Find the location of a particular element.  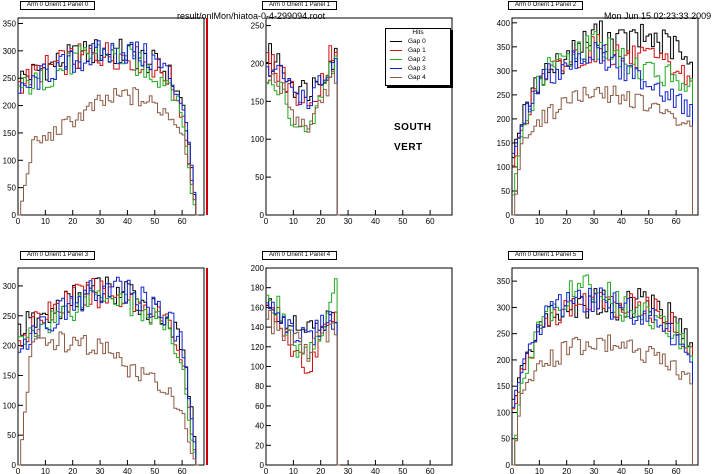

panel-title-3: Arm 0 Orient 1 Panel 3 is located at coordinates (58, 255).